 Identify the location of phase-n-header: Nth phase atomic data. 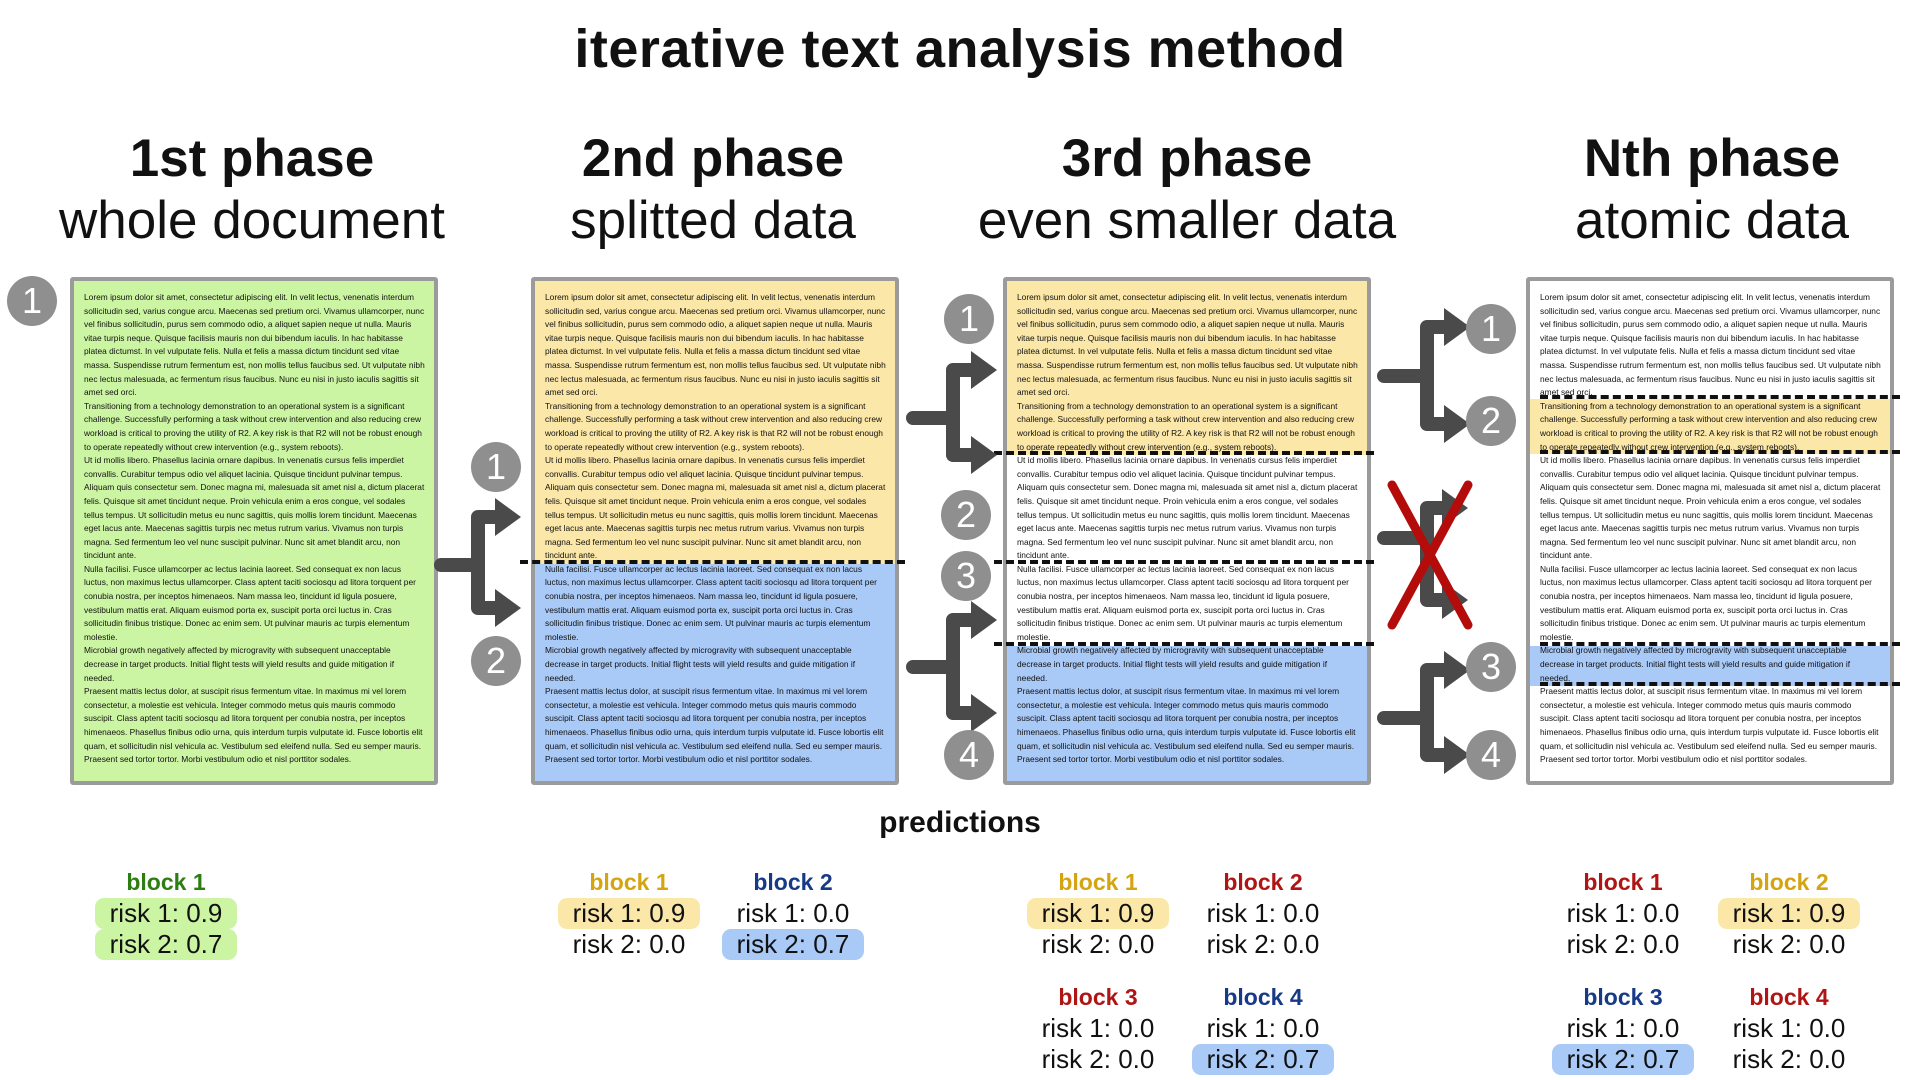
(1686, 190).